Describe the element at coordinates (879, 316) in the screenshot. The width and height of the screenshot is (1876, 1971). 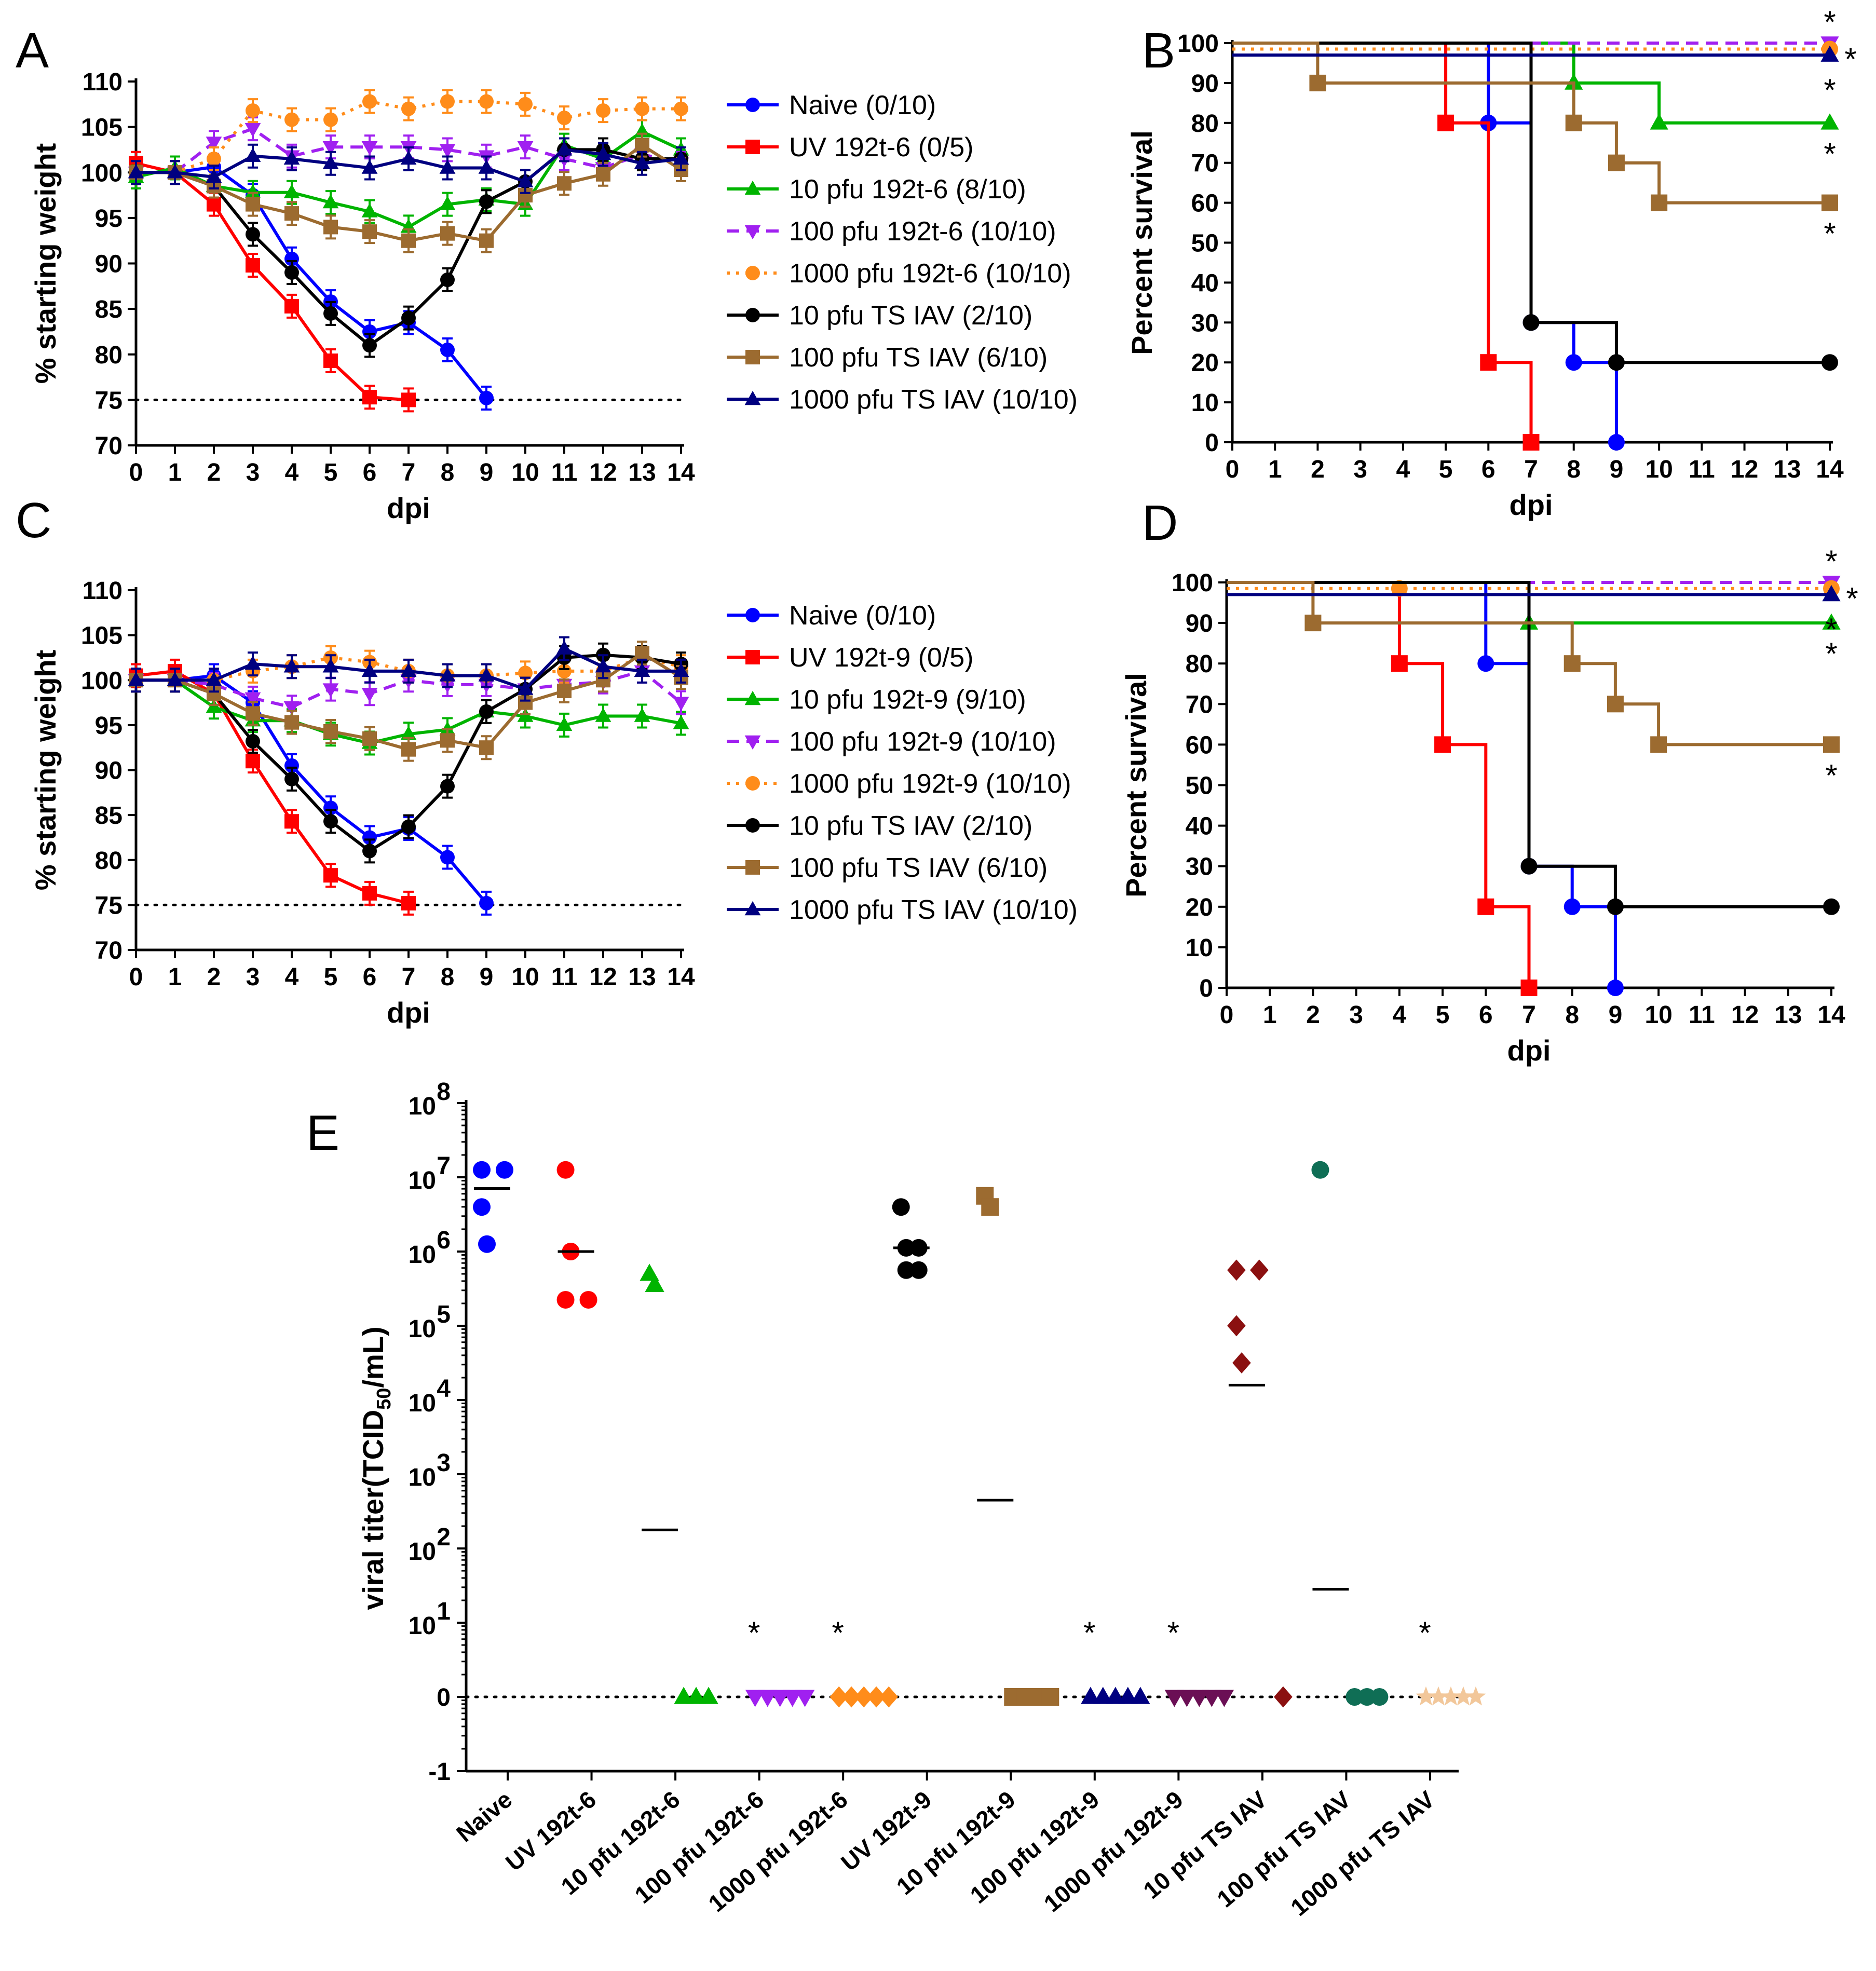
I see `legend-item: 10 pfu TS IAV (2/10)` at that location.